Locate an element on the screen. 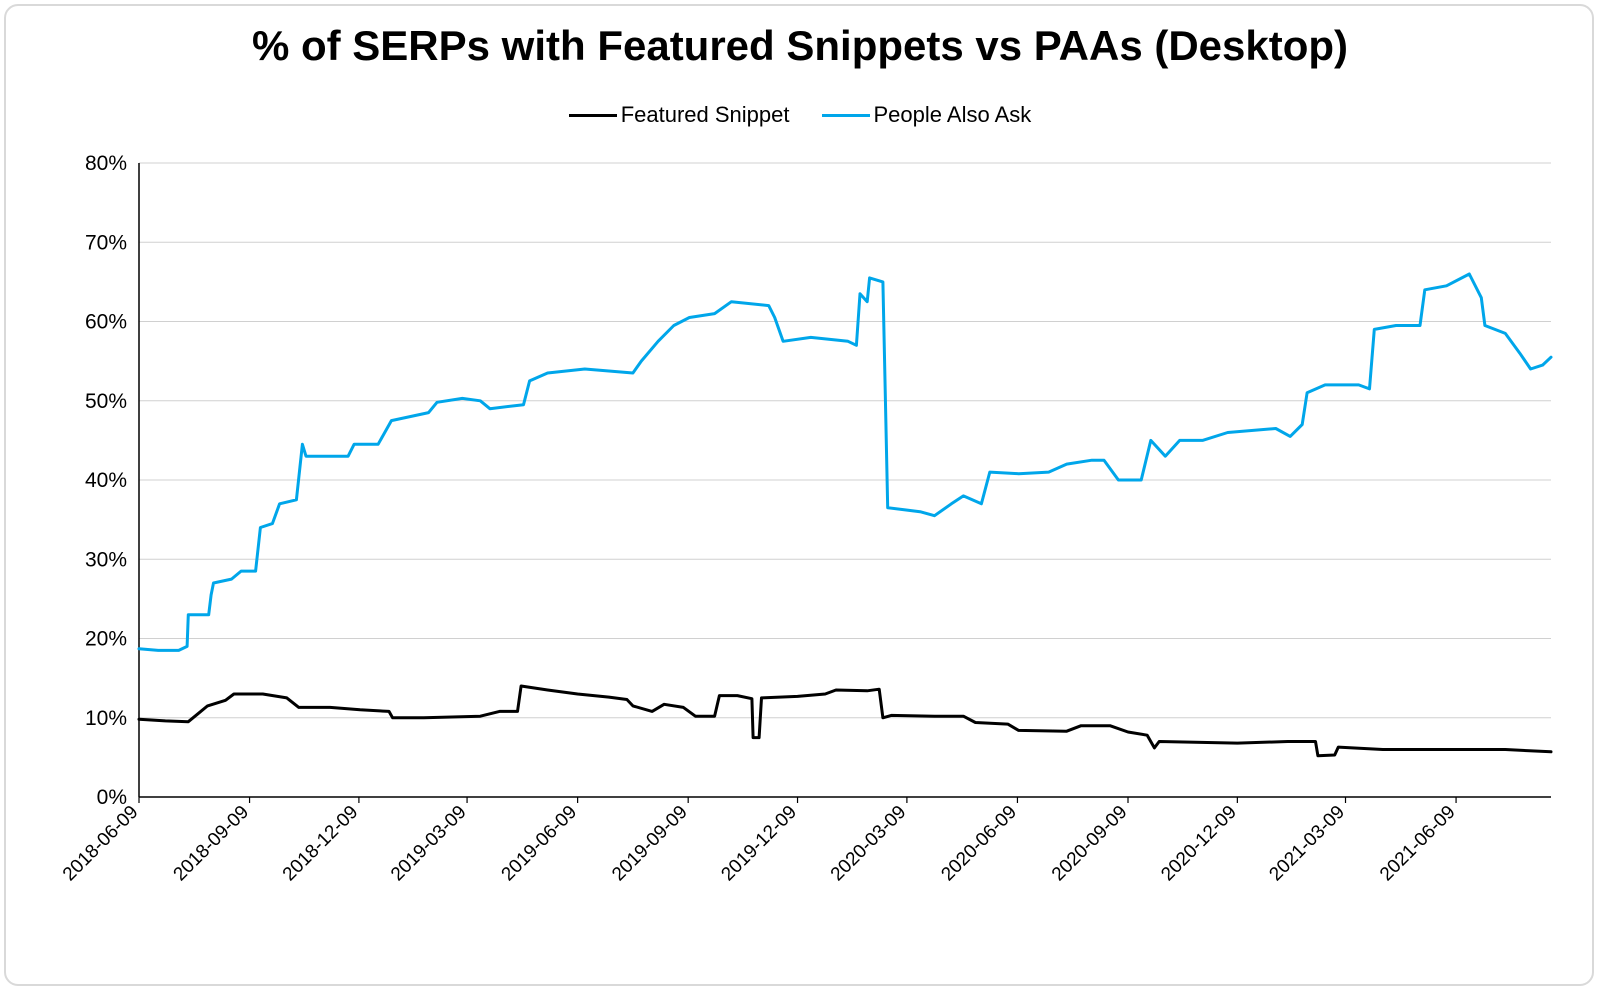  y-tick-label: 40% is located at coordinates (106, 480).